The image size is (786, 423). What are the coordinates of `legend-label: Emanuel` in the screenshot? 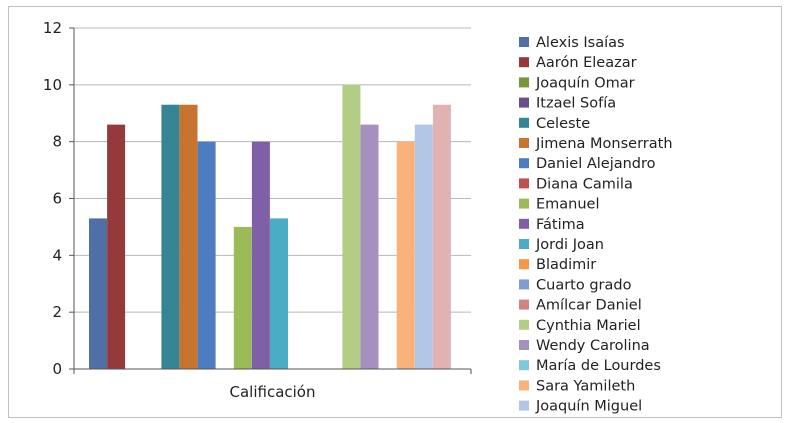 It's located at (568, 205).